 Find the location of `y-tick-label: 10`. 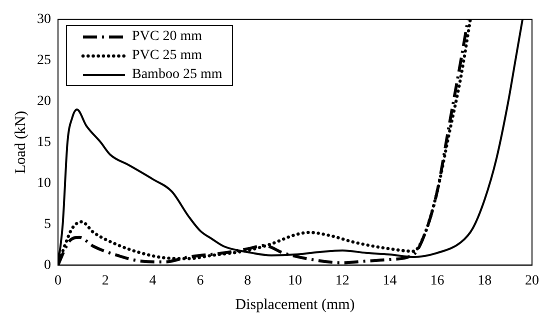

y-tick-label: 10 is located at coordinates (44, 183).